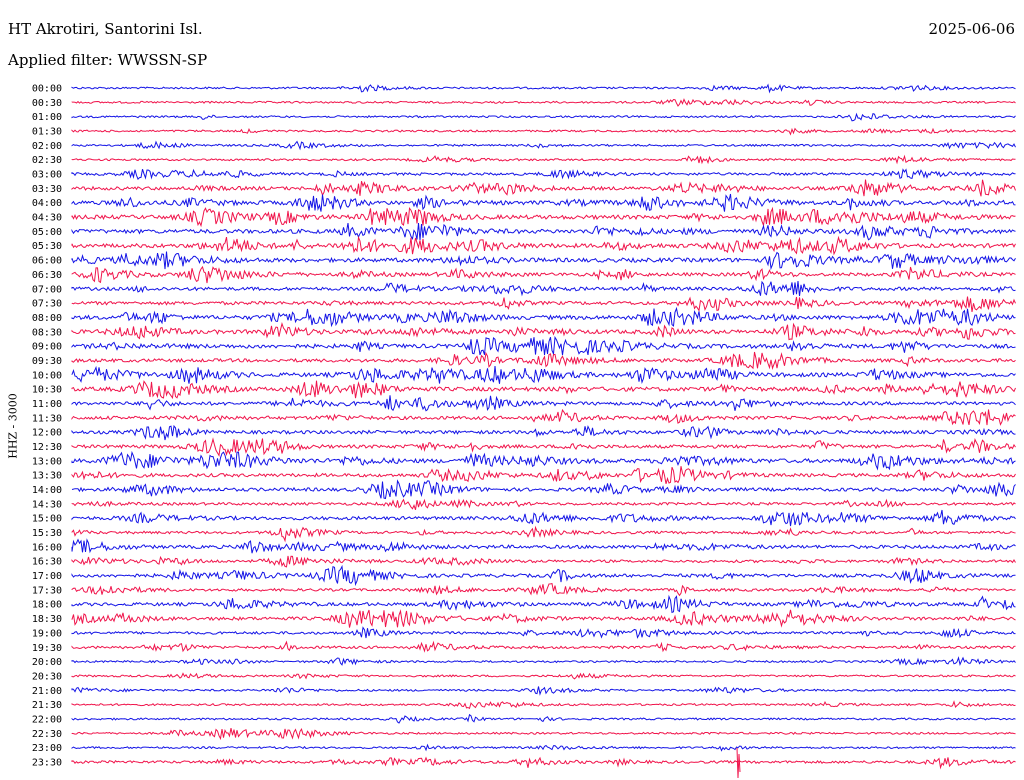 The height and width of the screenshot is (780, 1024). Describe the element at coordinates (47, 261) in the screenshot. I see `row-time-label: 06:00` at that location.